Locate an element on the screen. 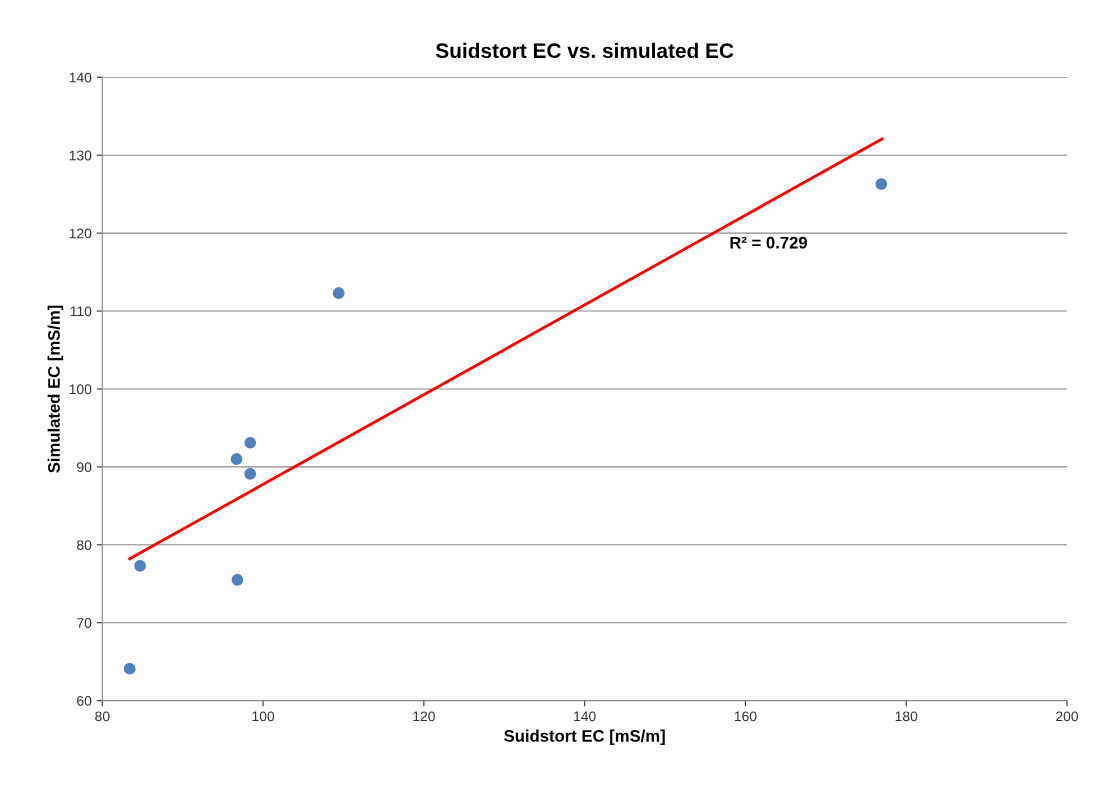 Image resolution: width=1100 pixels, height=789 pixels. y-tick-label: 90 is located at coordinates (84, 467).